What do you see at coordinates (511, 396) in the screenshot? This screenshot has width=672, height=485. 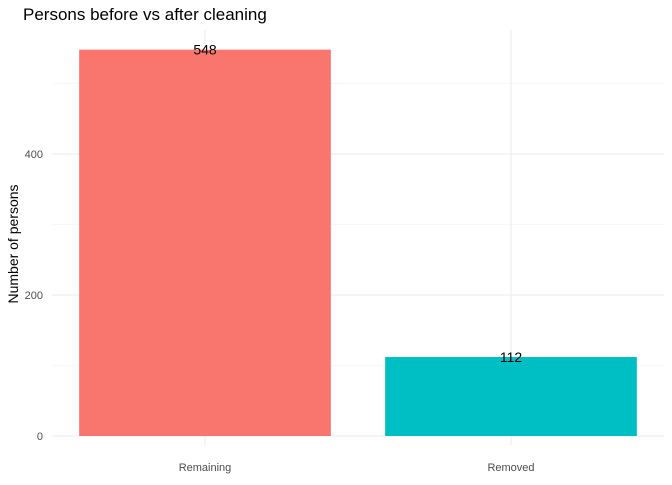 I see `bar-removed` at bounding box center [511, 396].